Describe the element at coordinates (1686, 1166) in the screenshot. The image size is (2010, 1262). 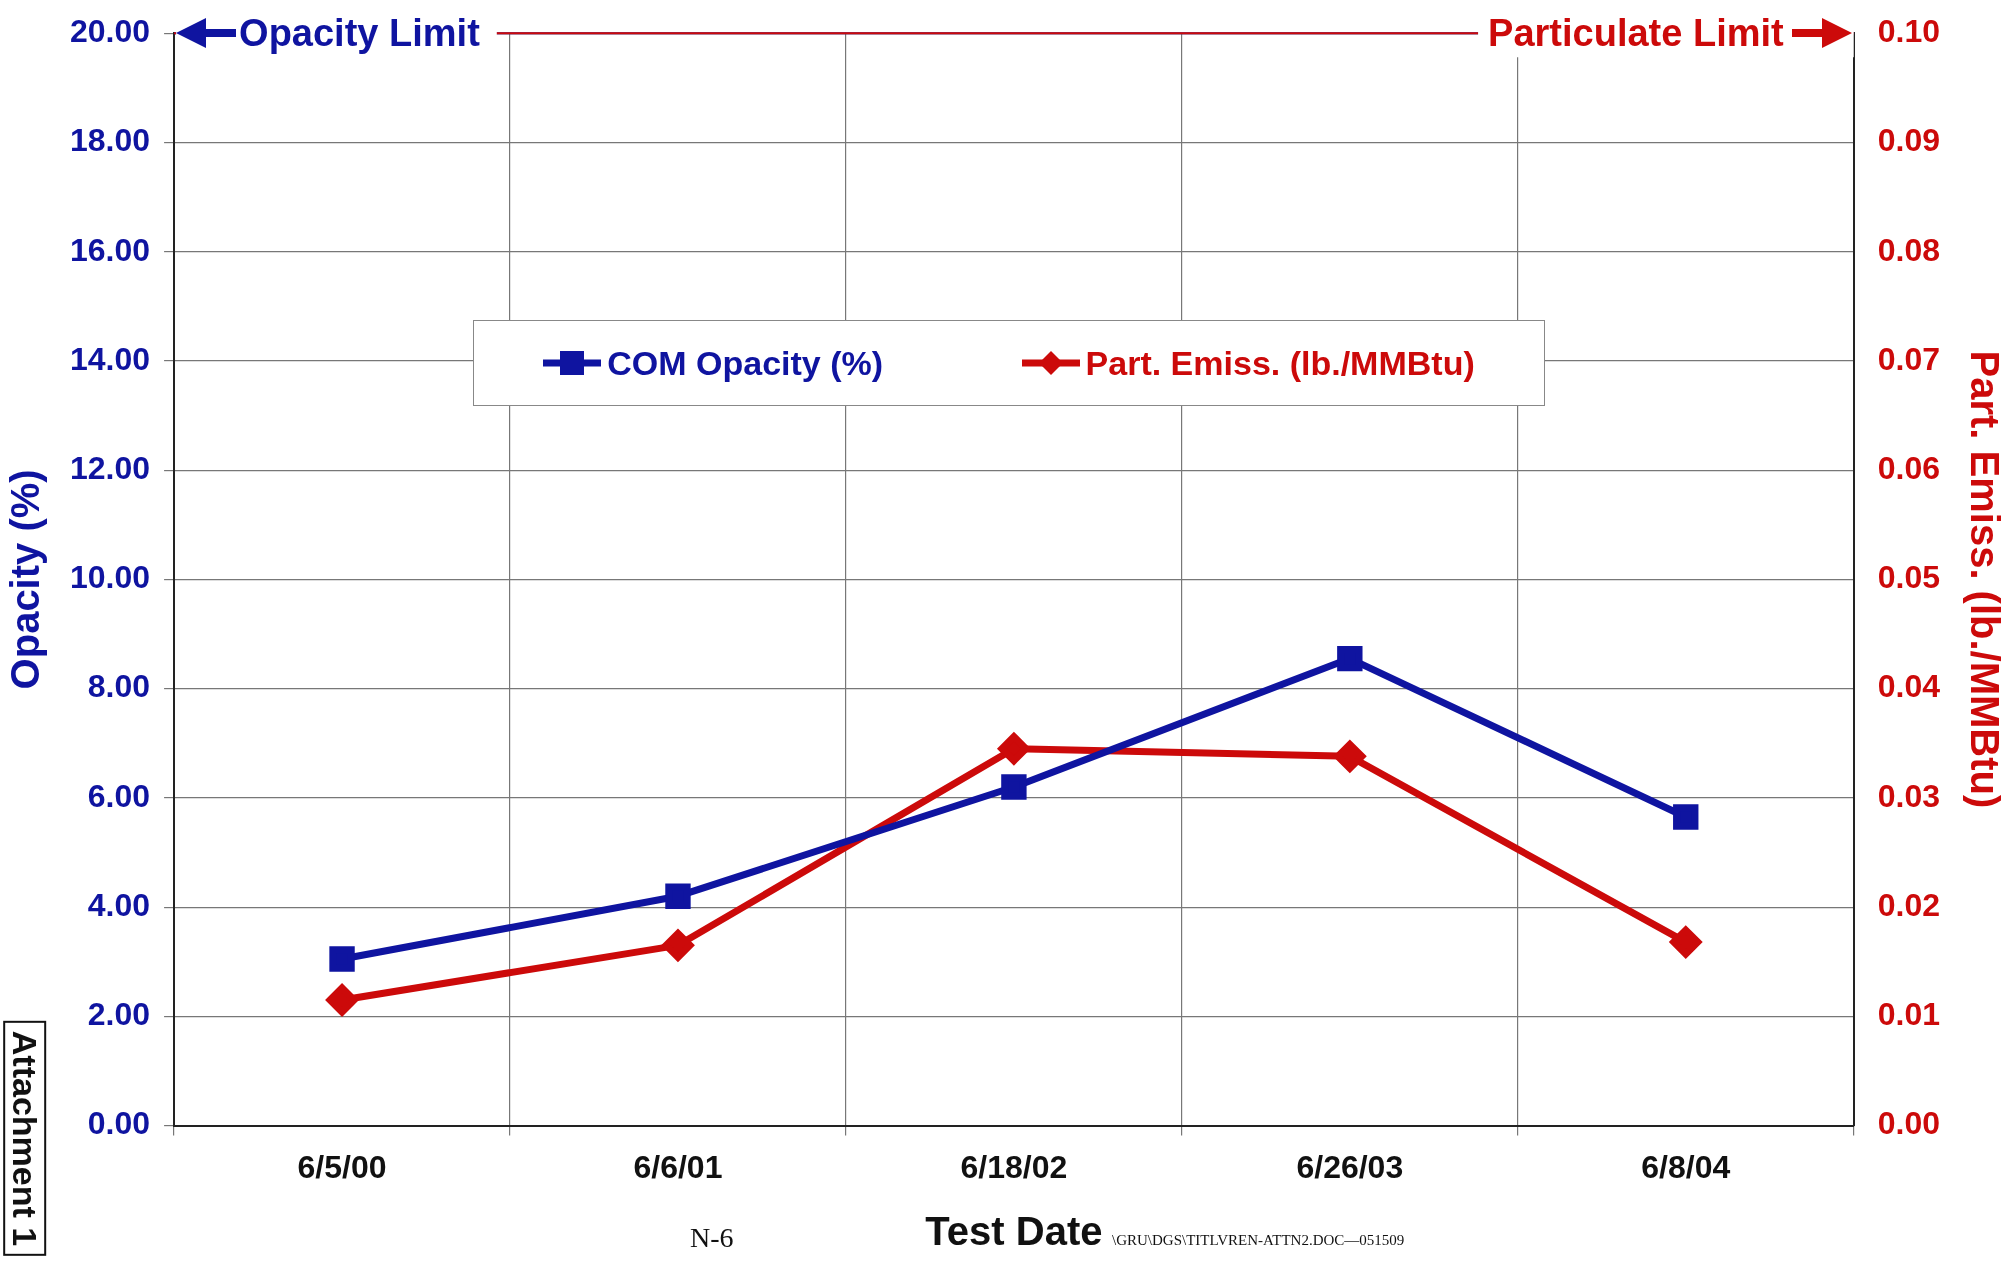
I see `x-tick-label: 6/8/04` at that location.